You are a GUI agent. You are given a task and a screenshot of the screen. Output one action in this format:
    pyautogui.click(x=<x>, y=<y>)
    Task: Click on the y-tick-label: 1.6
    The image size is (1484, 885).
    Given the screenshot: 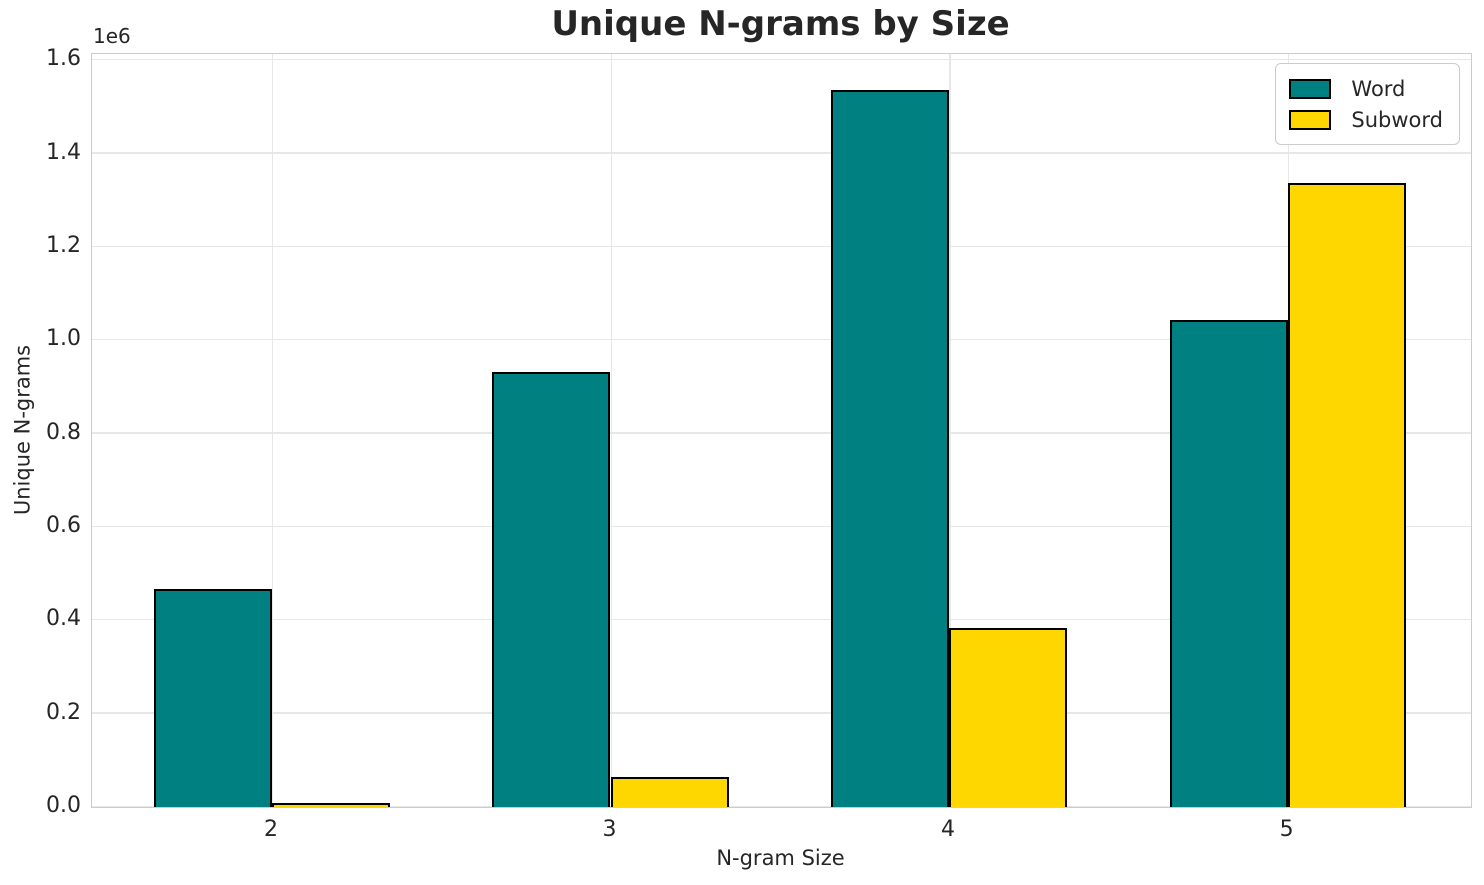 What is the action you would take?
    pyautogui.click(x=63, y=59)
    